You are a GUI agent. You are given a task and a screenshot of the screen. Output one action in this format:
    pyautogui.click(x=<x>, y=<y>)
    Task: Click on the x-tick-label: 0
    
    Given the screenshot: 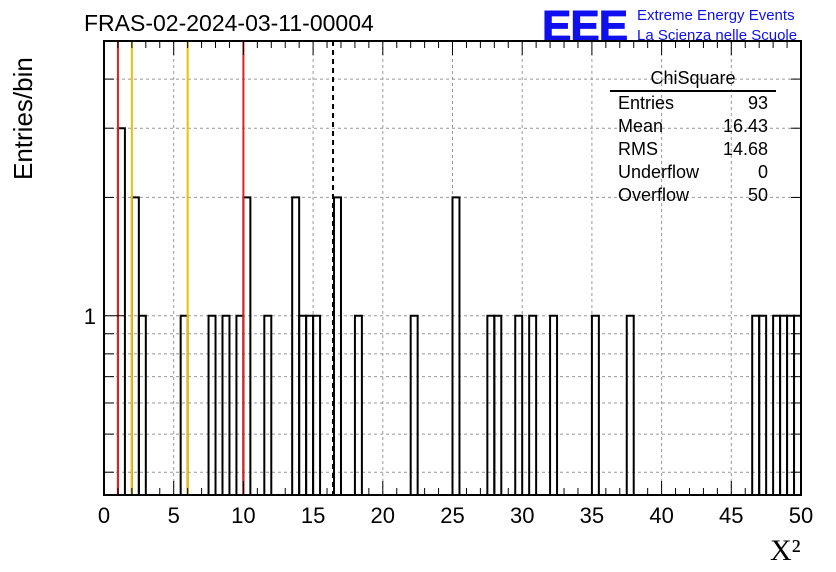 What is the action you would take?
    pyautogui.click(x=104, y=515)
    